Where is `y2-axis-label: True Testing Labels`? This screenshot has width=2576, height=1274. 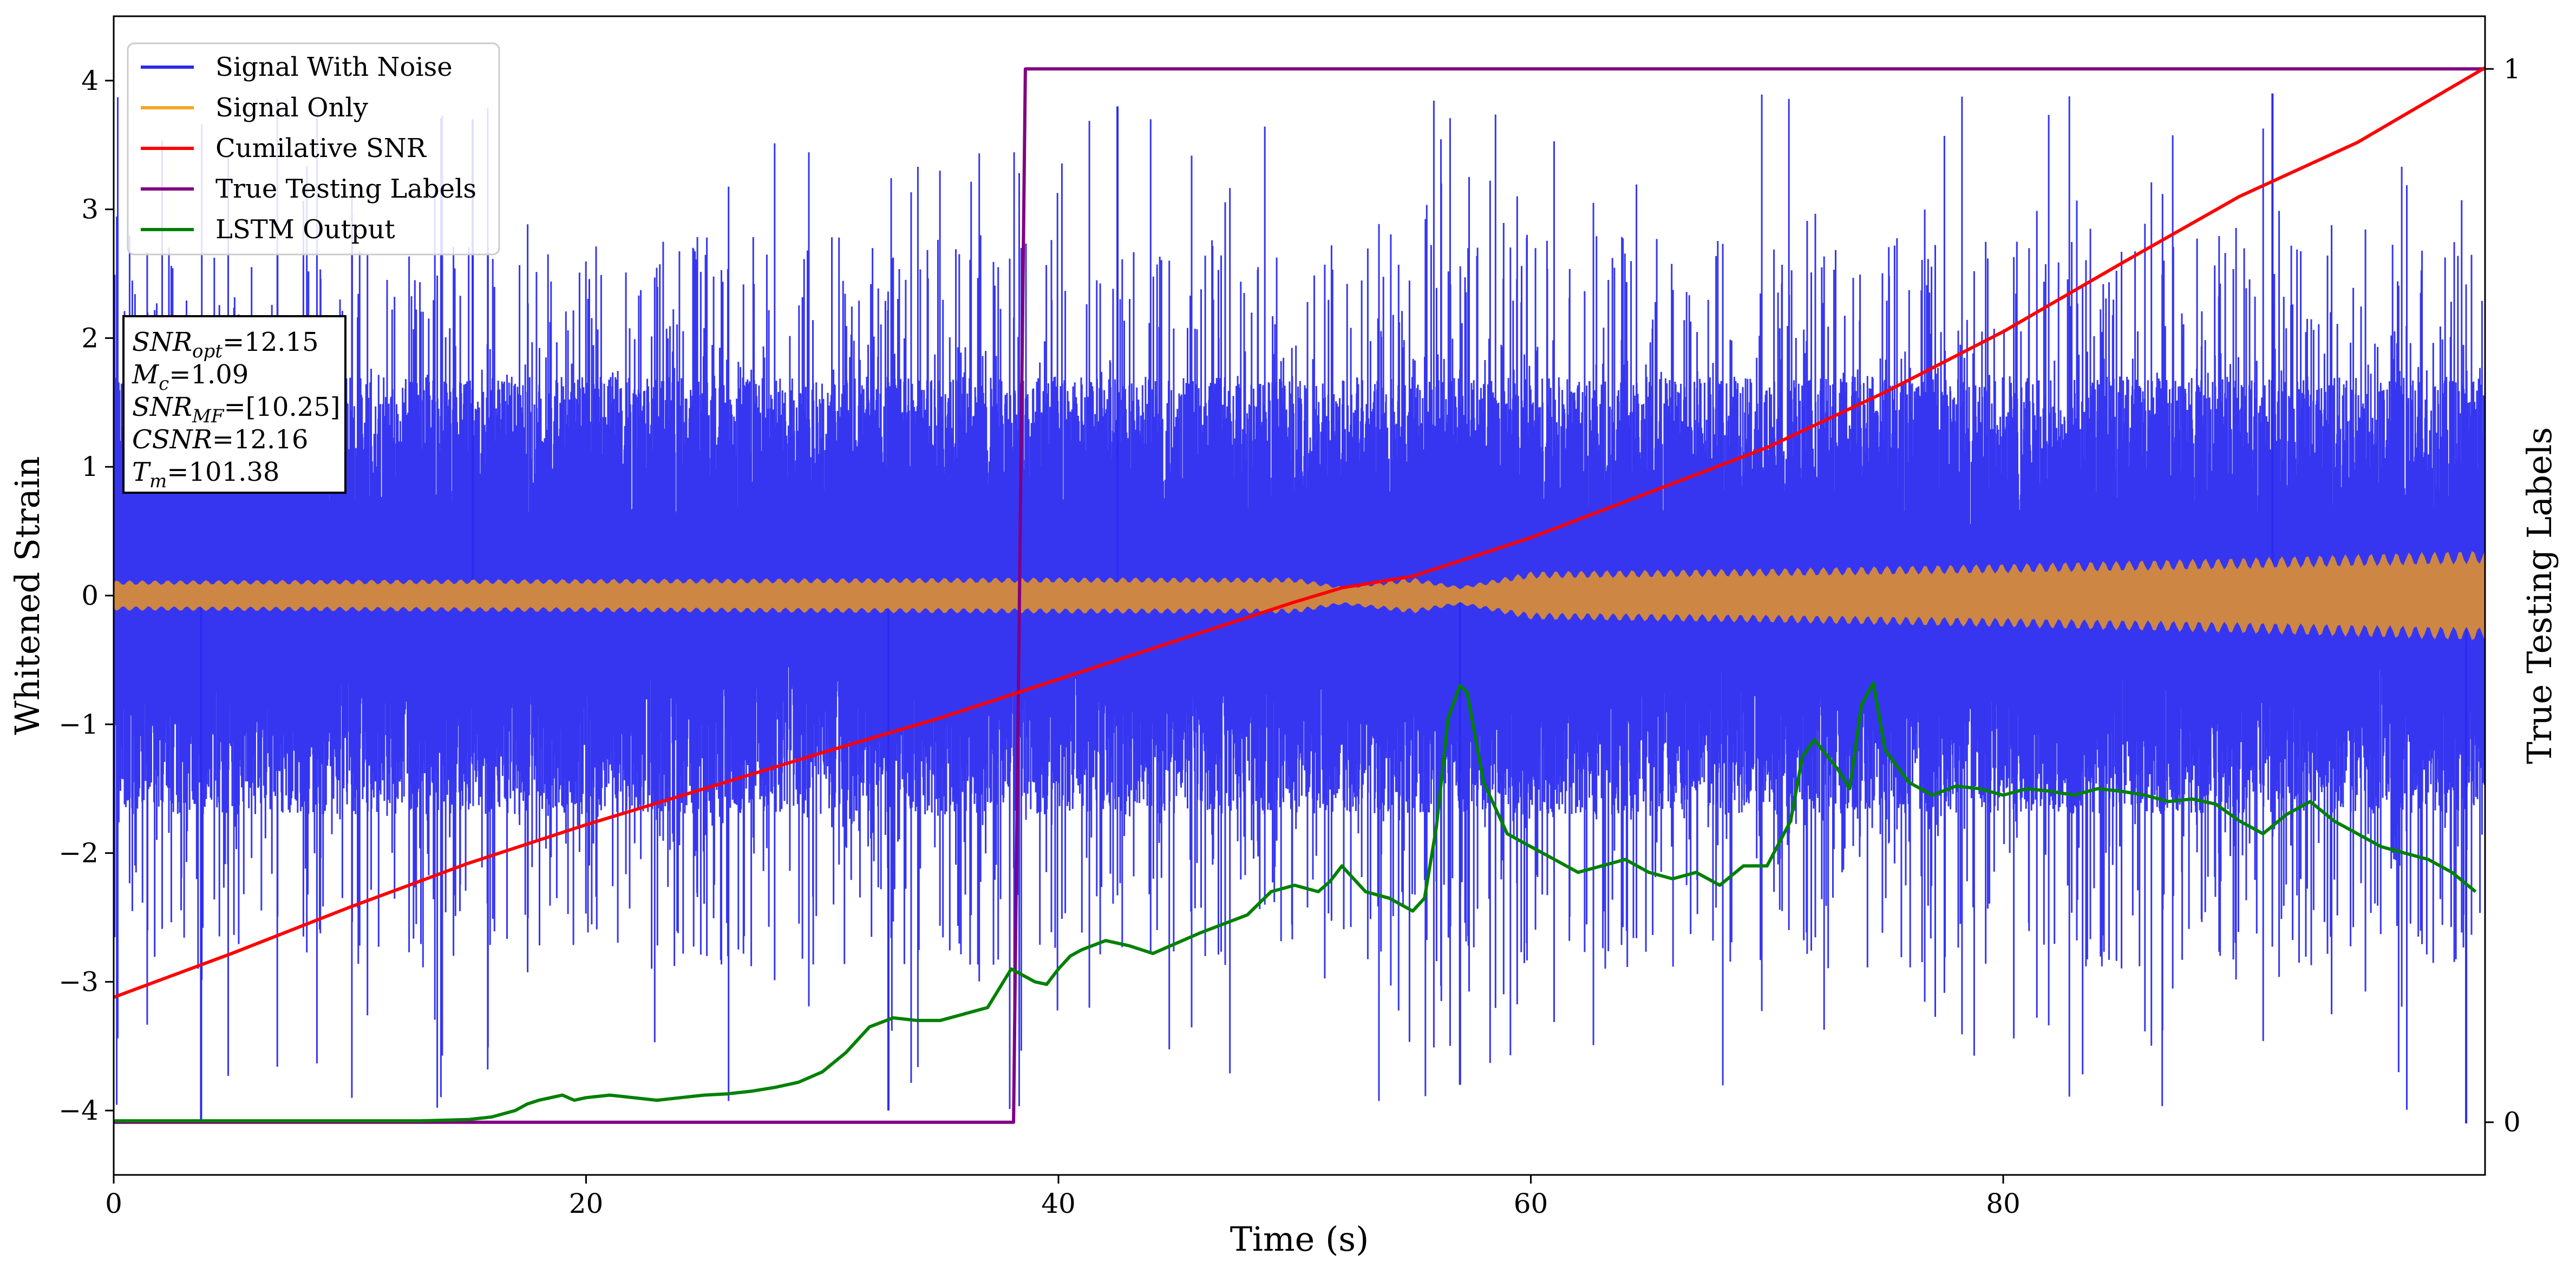
y2-axis-label: True Testing Labels is located at coordinates (2540, 596).